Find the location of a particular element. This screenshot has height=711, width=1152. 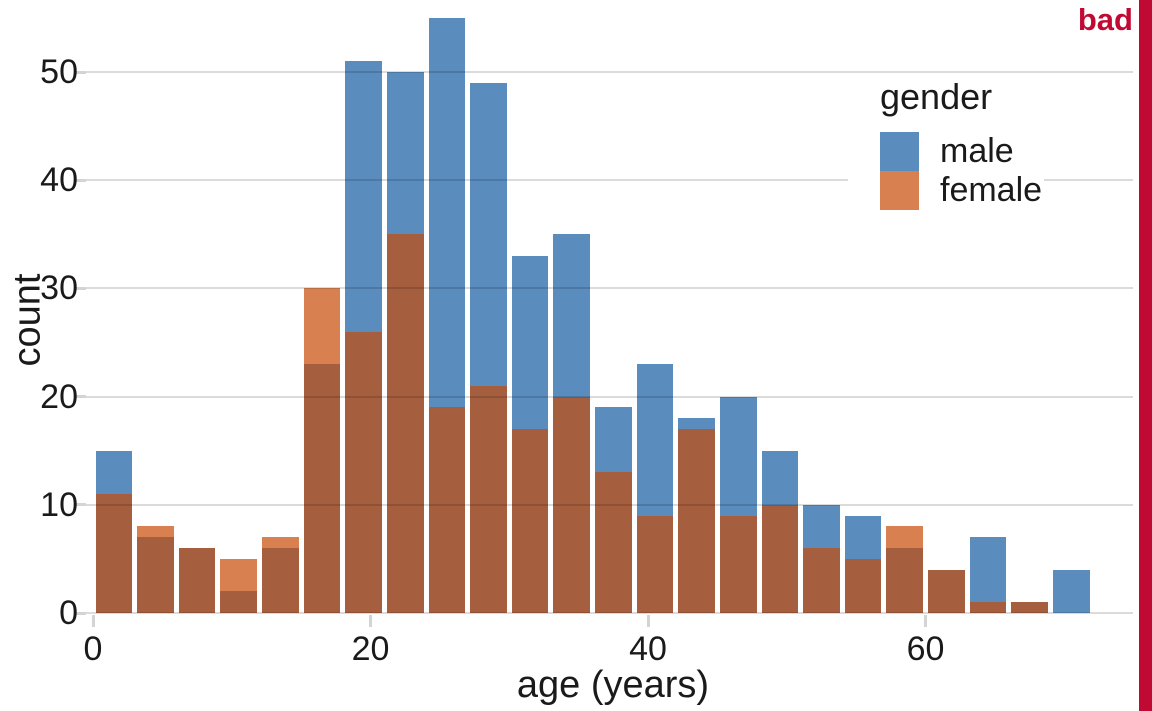

x-axis-title: age (years) is located at coordinates (613, 685).